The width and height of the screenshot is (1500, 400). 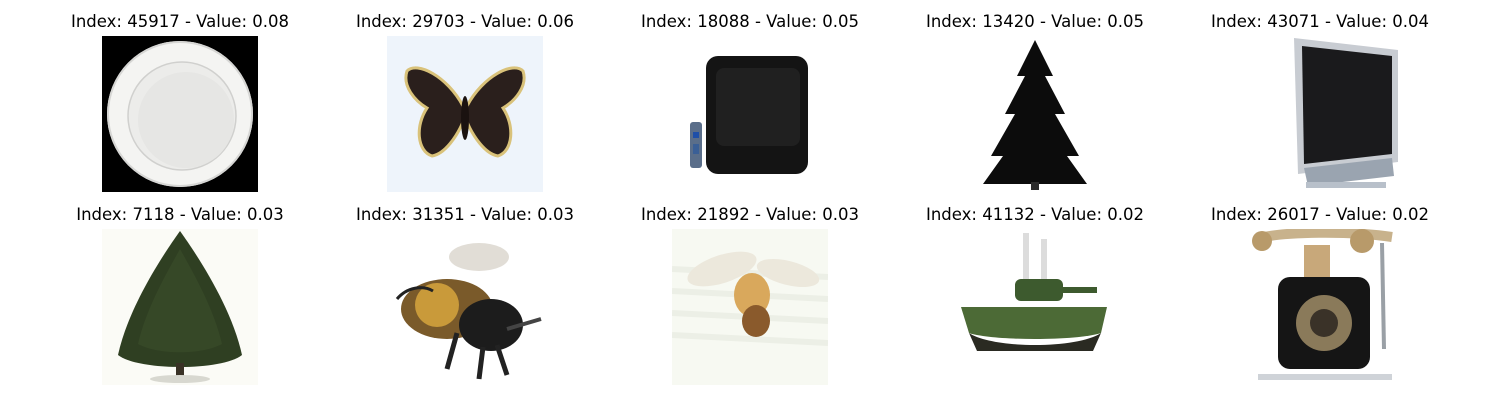 I want to click on butterfly-image, so click(x=465, y=114).